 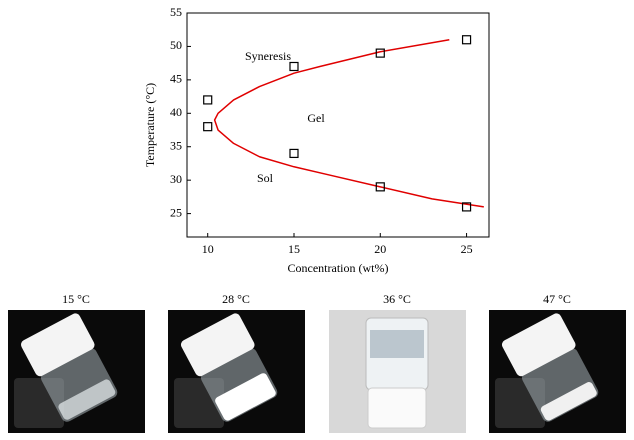 I want to click on y-tick-label: 55, so click(x=176, y=12).